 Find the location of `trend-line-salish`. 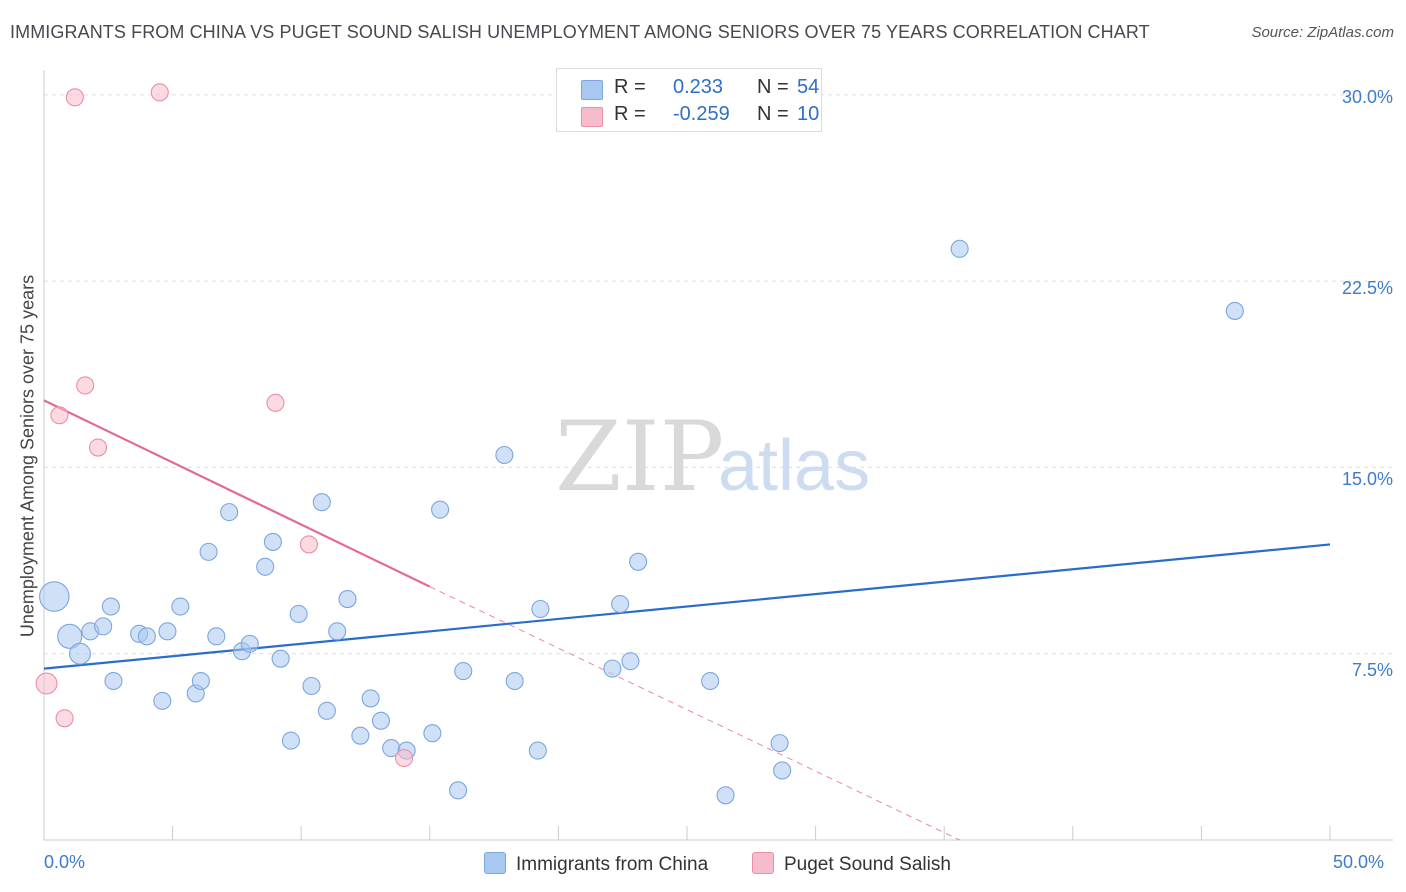

trend-line-salish is located at coordinates (237, 493).